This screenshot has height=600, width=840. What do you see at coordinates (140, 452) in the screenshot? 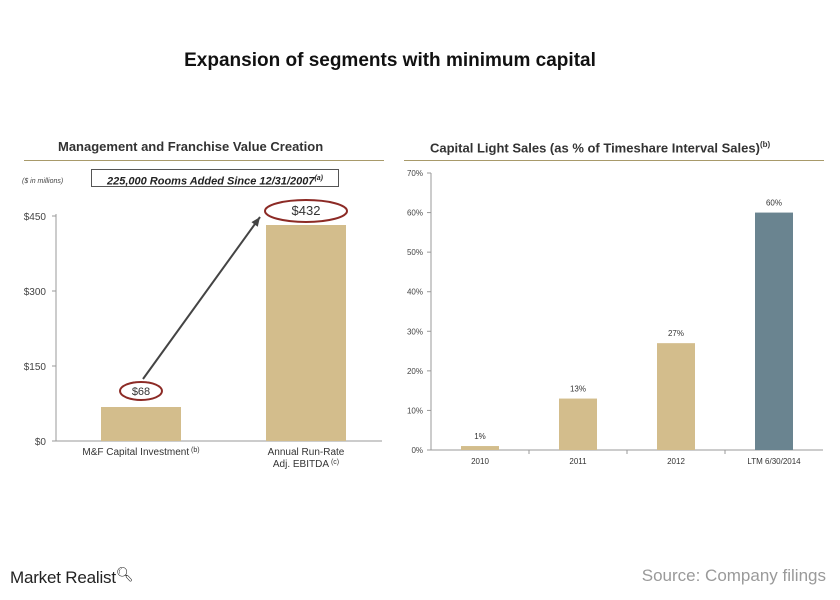
I see `left-x-tick-label: M&F Capital Investment (b)` at bounding box center [140, 452].